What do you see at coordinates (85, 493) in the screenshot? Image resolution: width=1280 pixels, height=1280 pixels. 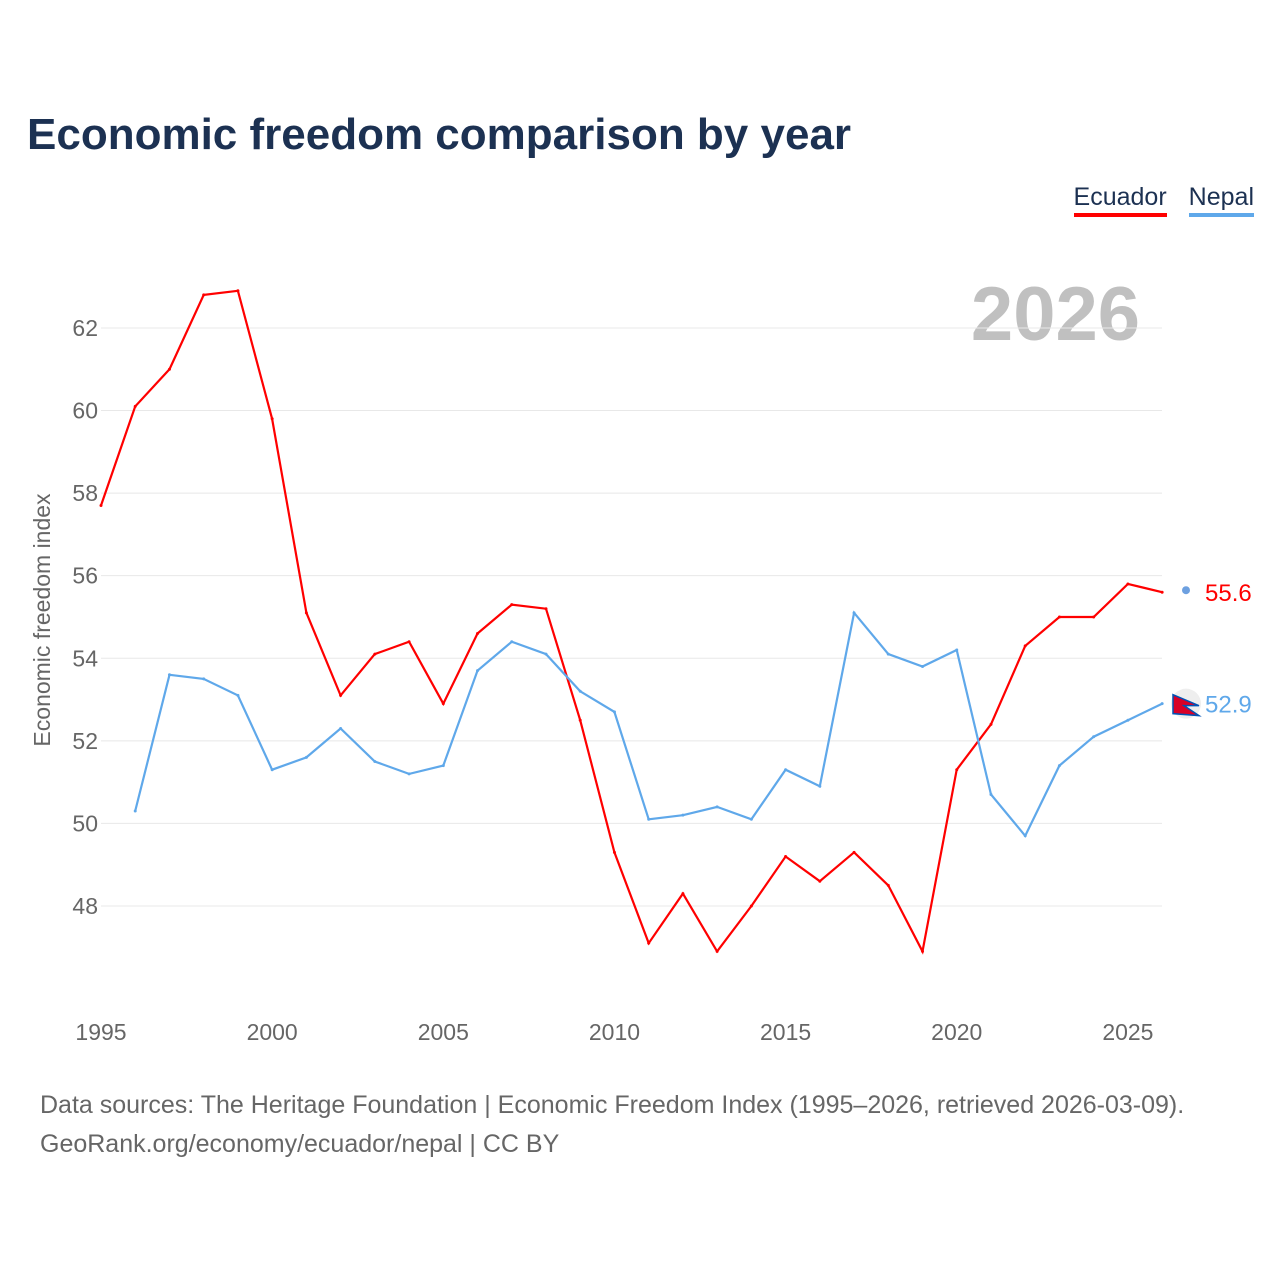 I see `y-tick-label: 58` at bounding box center [85, 493].